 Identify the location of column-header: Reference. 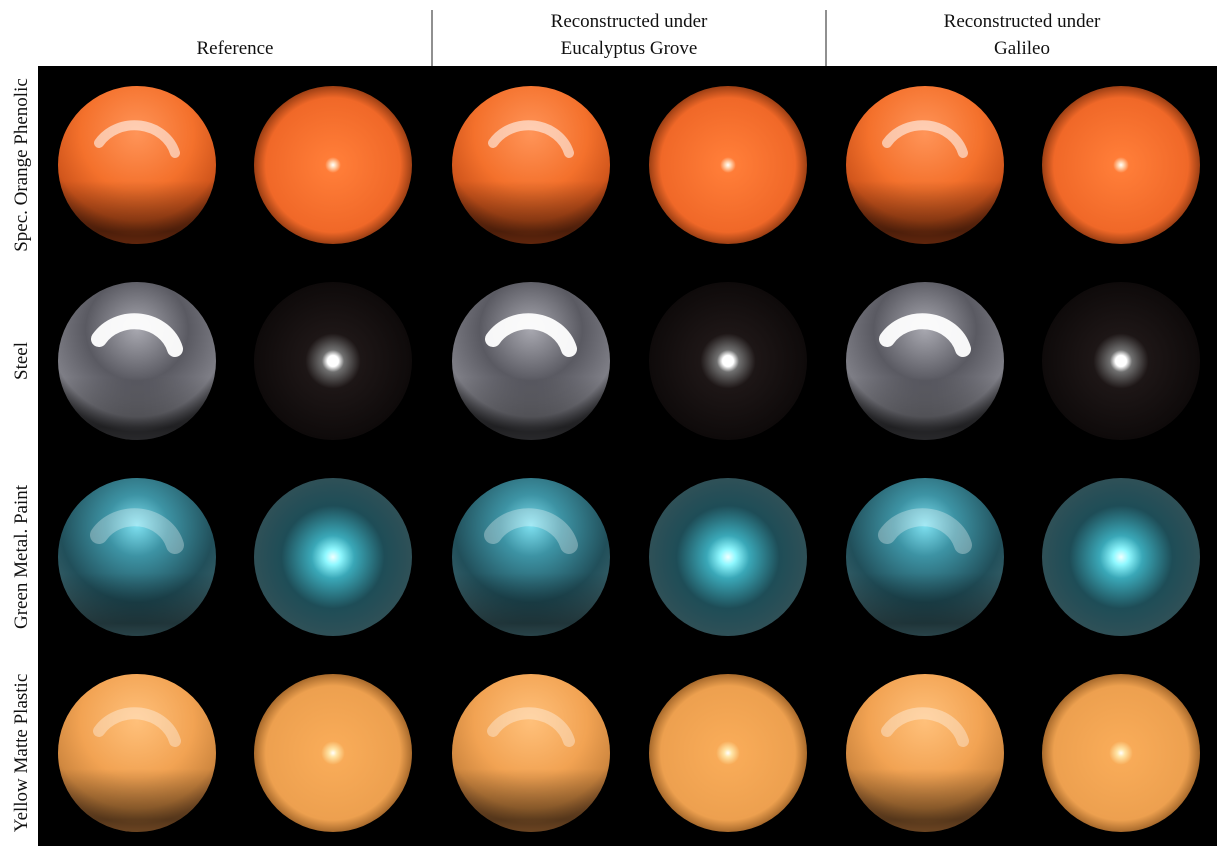
(235, 48).